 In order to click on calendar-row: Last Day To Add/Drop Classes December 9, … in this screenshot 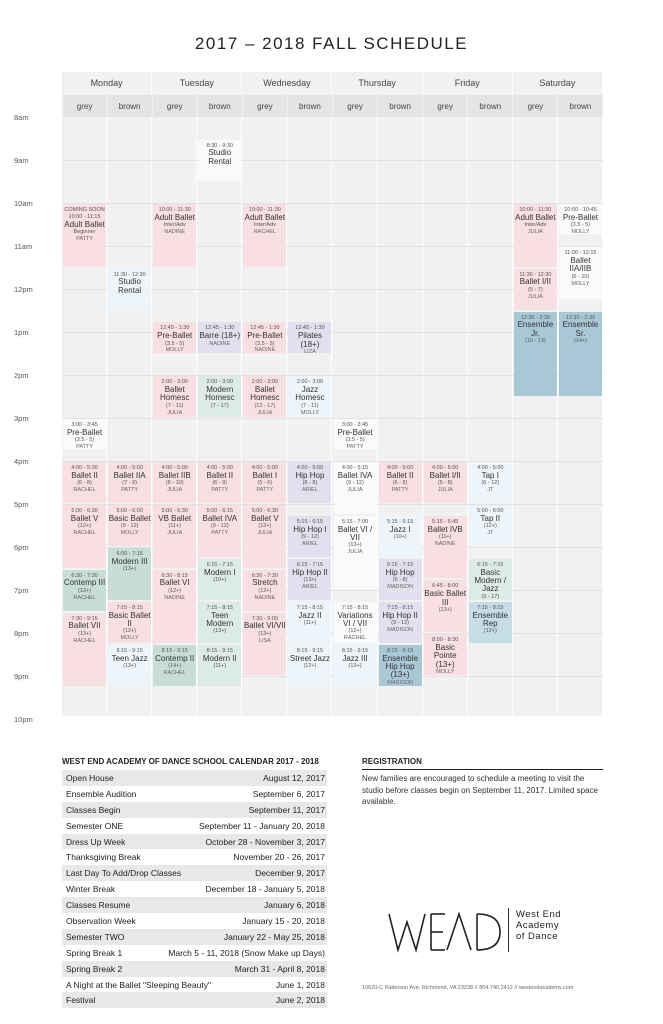, I will do `click(194, 873)`.